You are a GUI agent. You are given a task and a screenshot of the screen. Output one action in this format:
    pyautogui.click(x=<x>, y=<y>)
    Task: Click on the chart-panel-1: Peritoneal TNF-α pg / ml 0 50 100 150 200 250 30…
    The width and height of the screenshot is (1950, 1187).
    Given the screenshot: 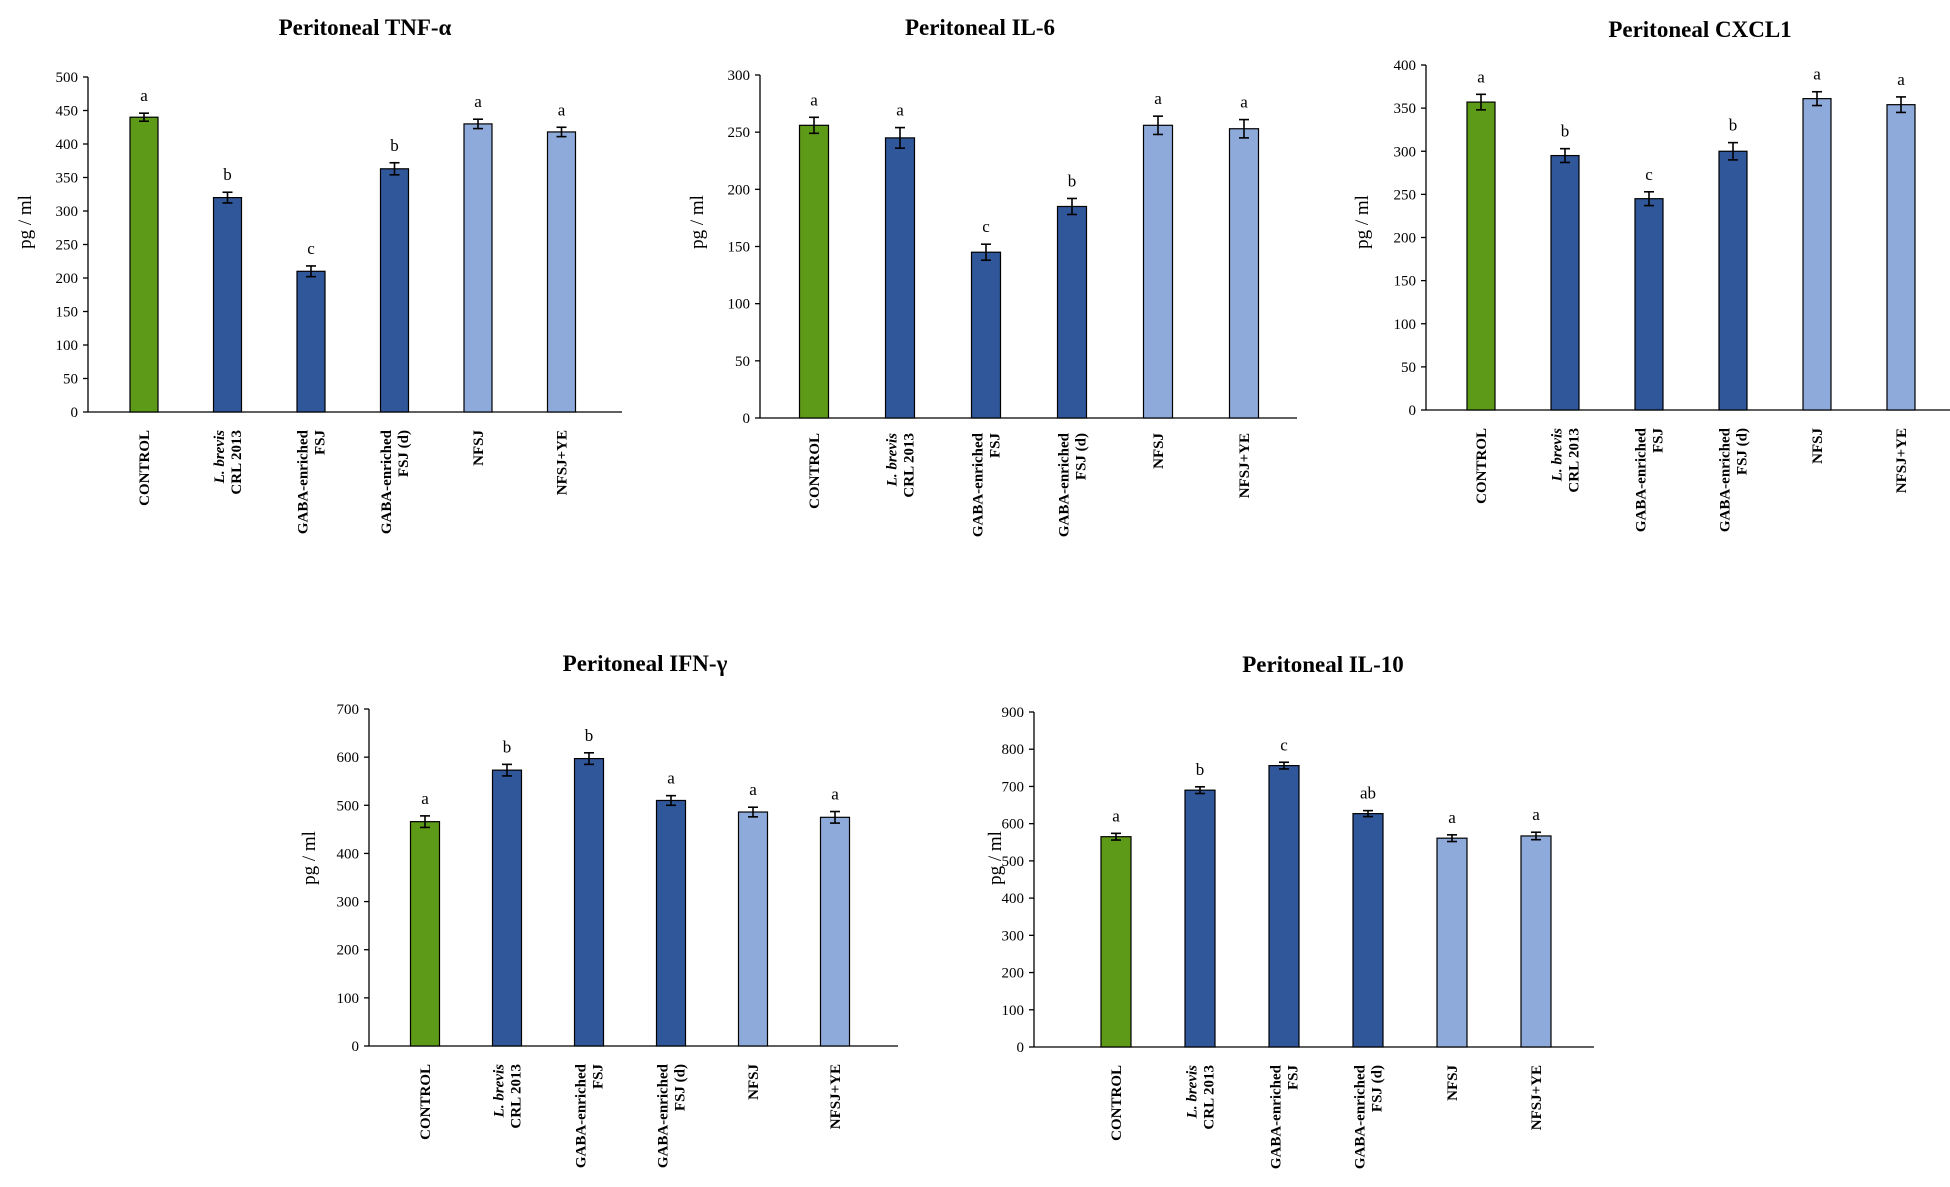 What is the action you would take?
    pyautogui.click(x=318, y=274)
    